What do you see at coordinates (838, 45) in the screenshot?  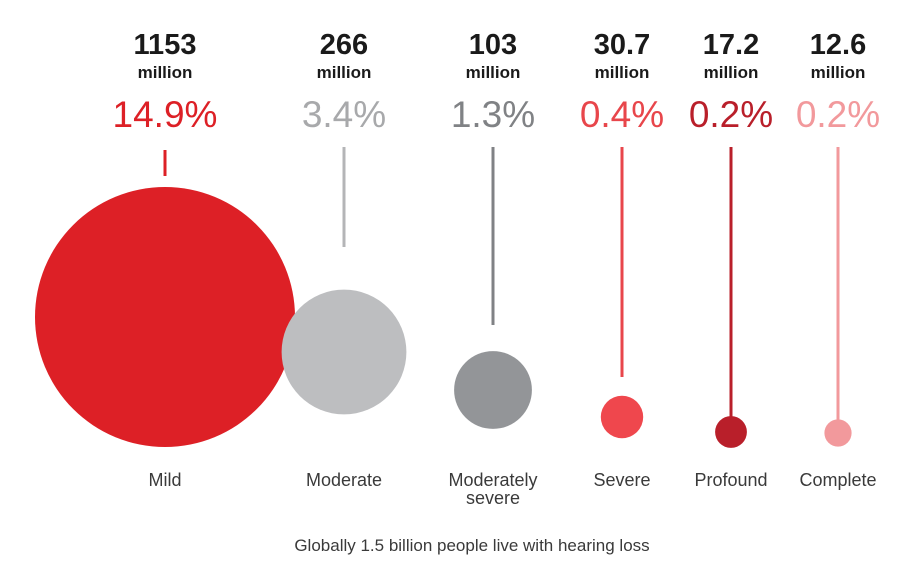 I see `count-value-complete: 12.6` at bounding box center [838, 45].